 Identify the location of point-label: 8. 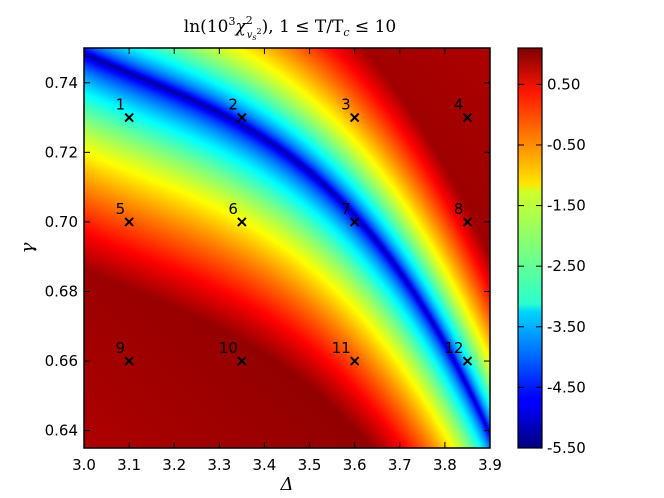
(459, 209).